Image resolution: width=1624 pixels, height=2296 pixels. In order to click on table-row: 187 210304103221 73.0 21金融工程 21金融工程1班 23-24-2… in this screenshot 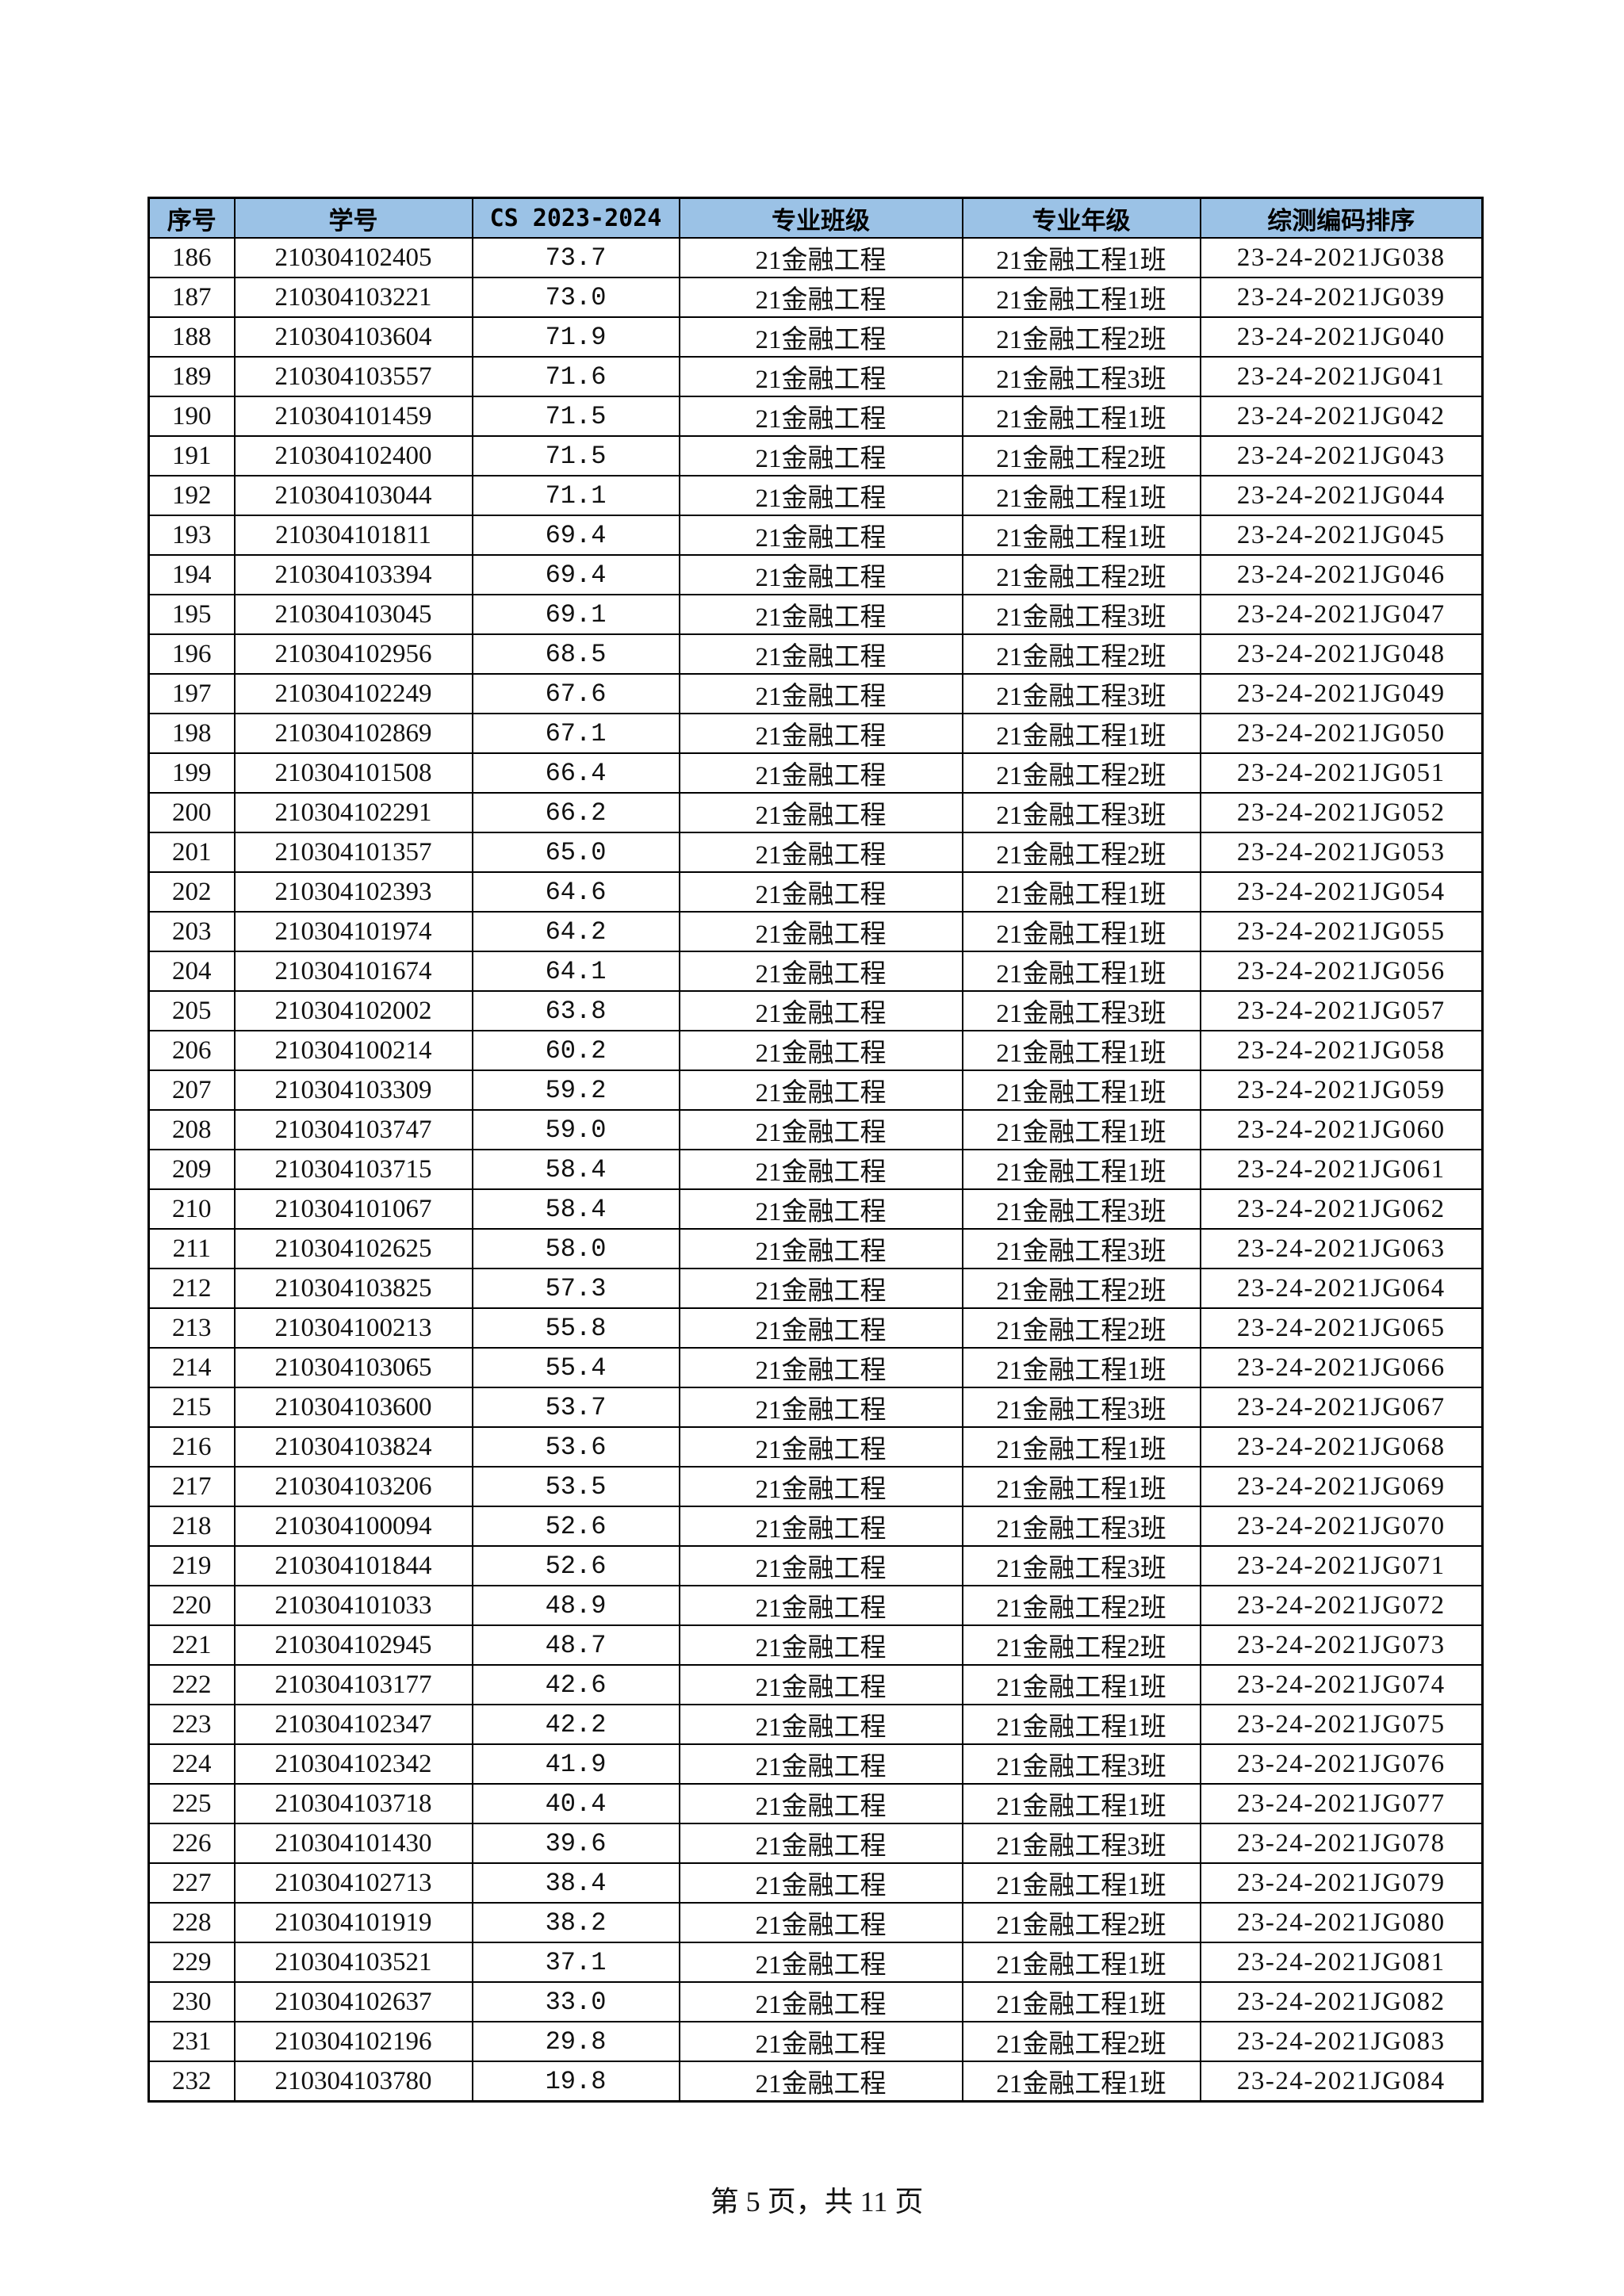, I will do `click(816, 297)`.